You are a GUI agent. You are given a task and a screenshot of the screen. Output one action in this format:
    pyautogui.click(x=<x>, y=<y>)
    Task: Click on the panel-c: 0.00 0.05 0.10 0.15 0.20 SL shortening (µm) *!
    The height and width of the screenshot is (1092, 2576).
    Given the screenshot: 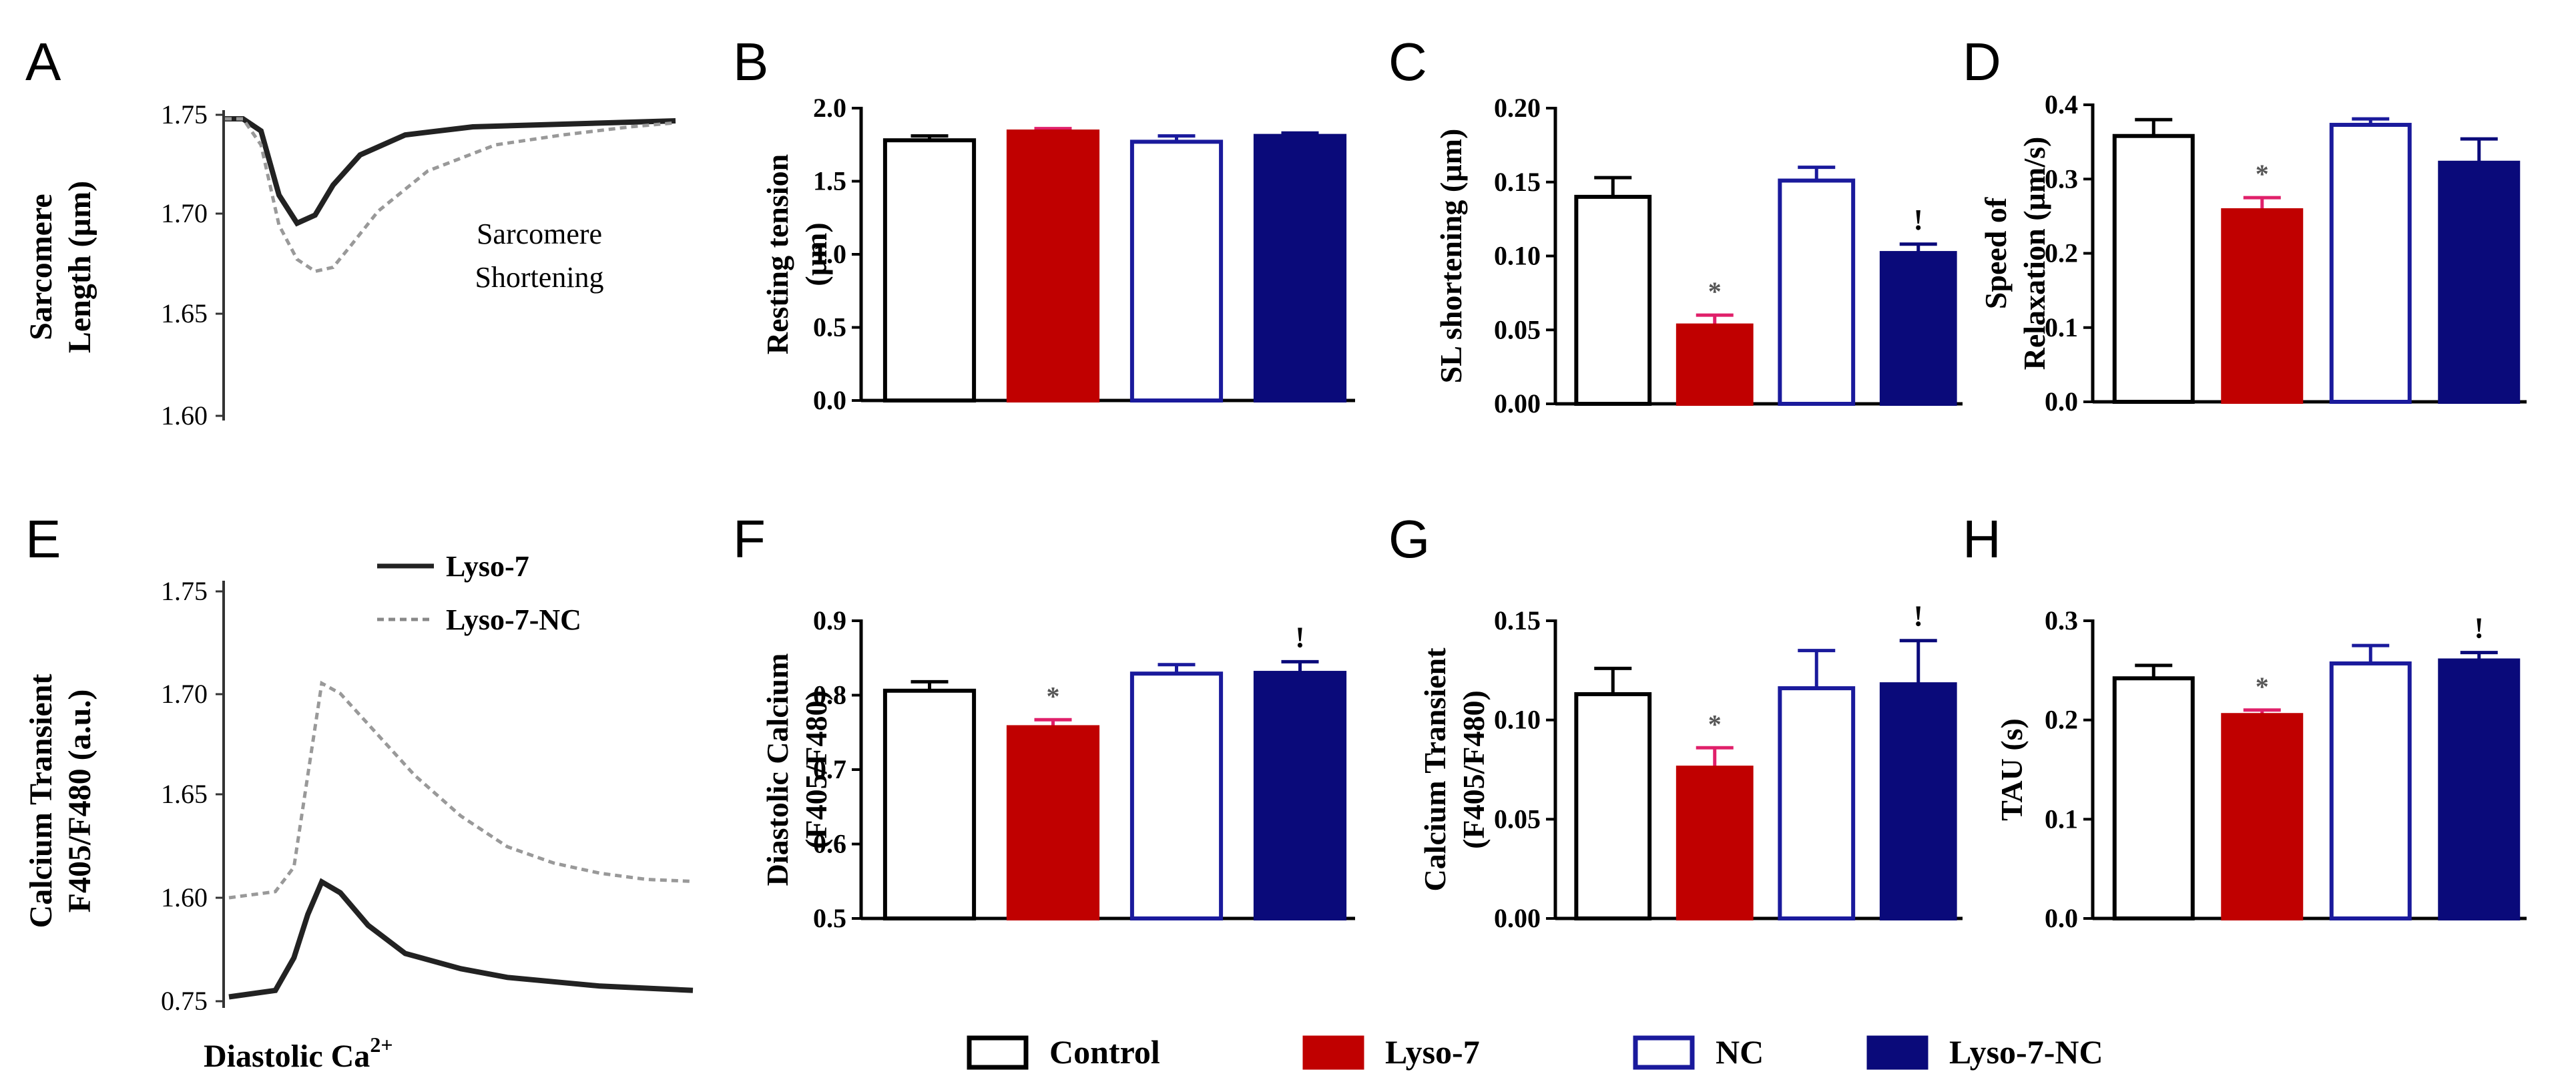 What is the action you would take?
    pyautogui.click(x=1698, y=256)
    